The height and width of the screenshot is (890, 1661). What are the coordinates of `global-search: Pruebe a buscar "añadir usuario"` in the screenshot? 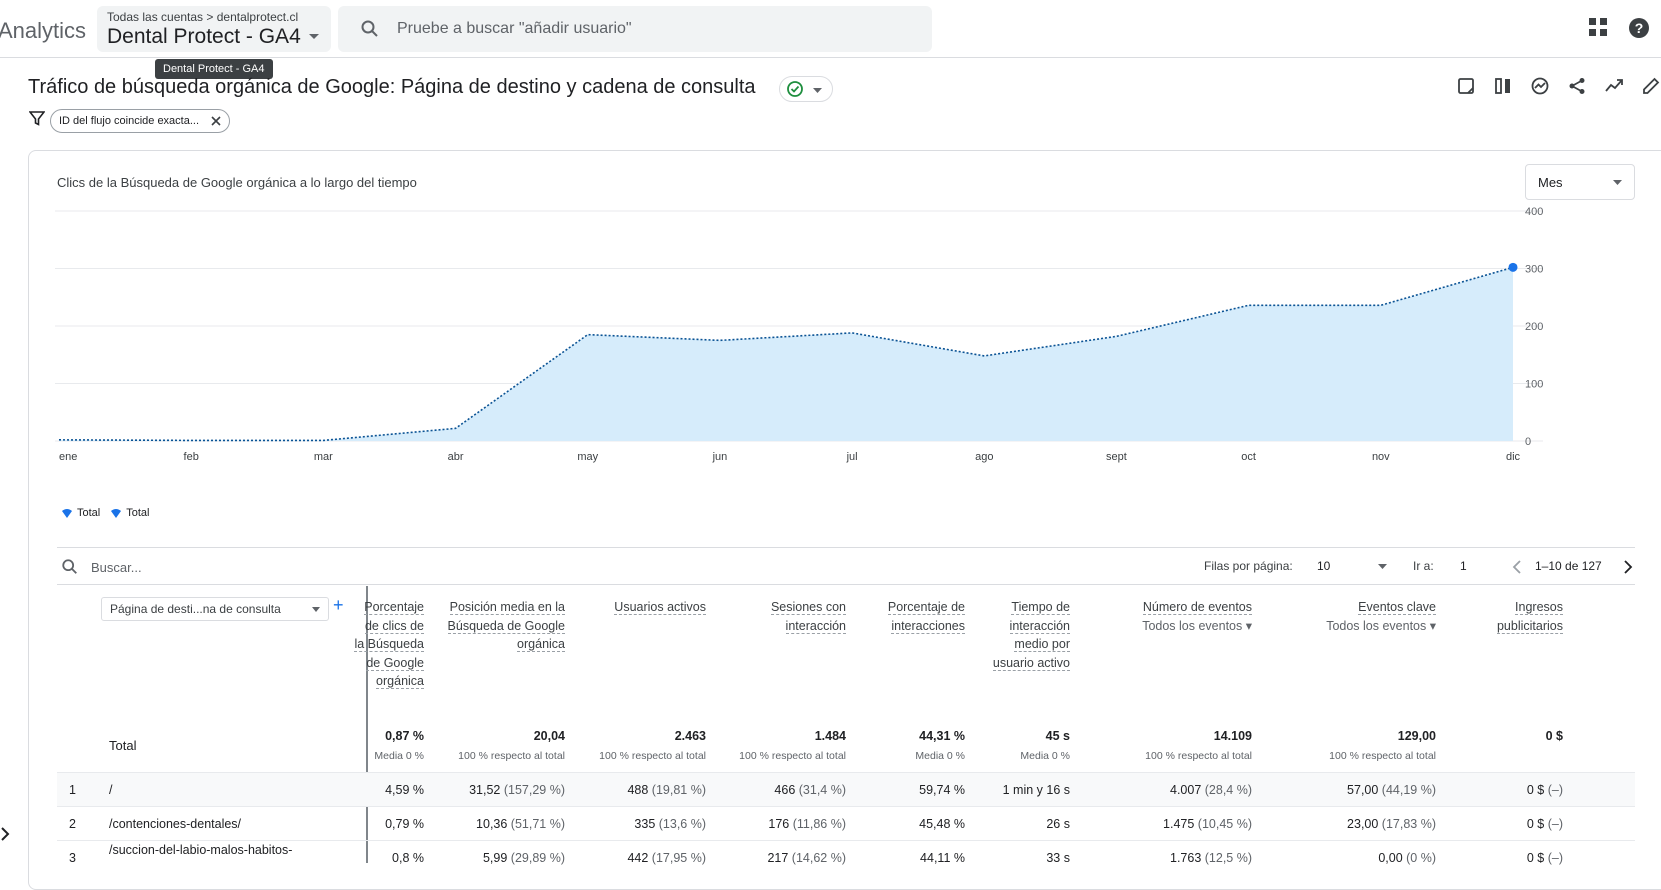 It's located at (635, 29).